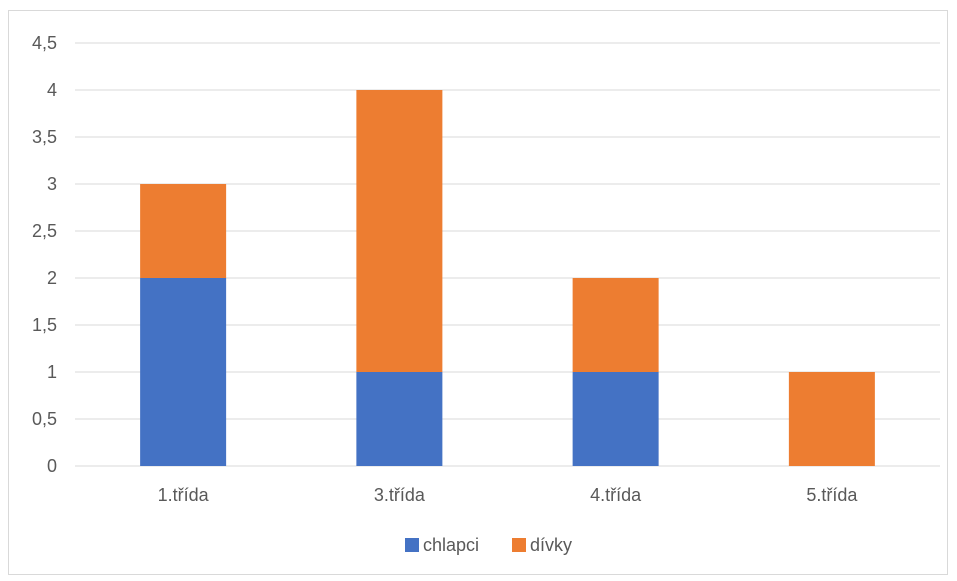 The width and height of the screenshot is (957, 581). I want to click on legend-label: chlapci, so click(451, 545).